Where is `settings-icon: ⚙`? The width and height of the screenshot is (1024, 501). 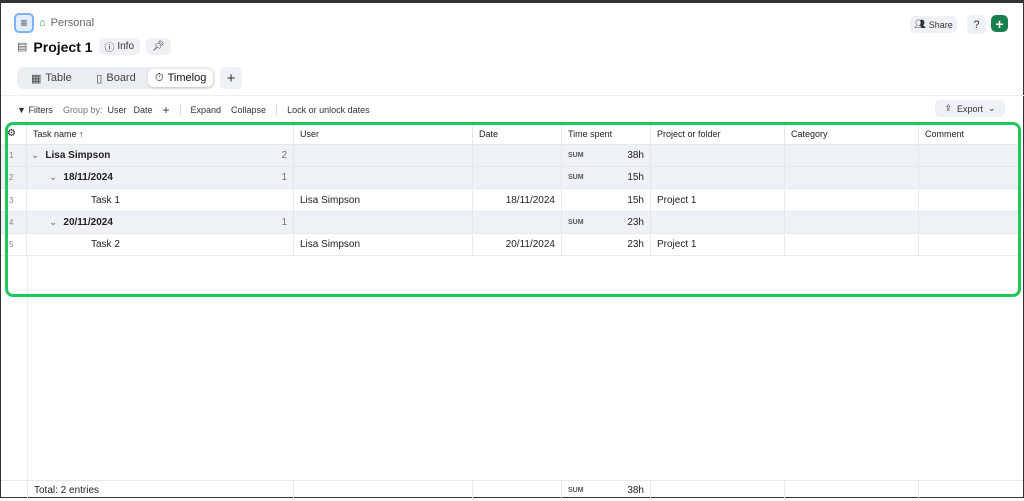 settings-icon: ⚙ is located at coordinates (14, 133).